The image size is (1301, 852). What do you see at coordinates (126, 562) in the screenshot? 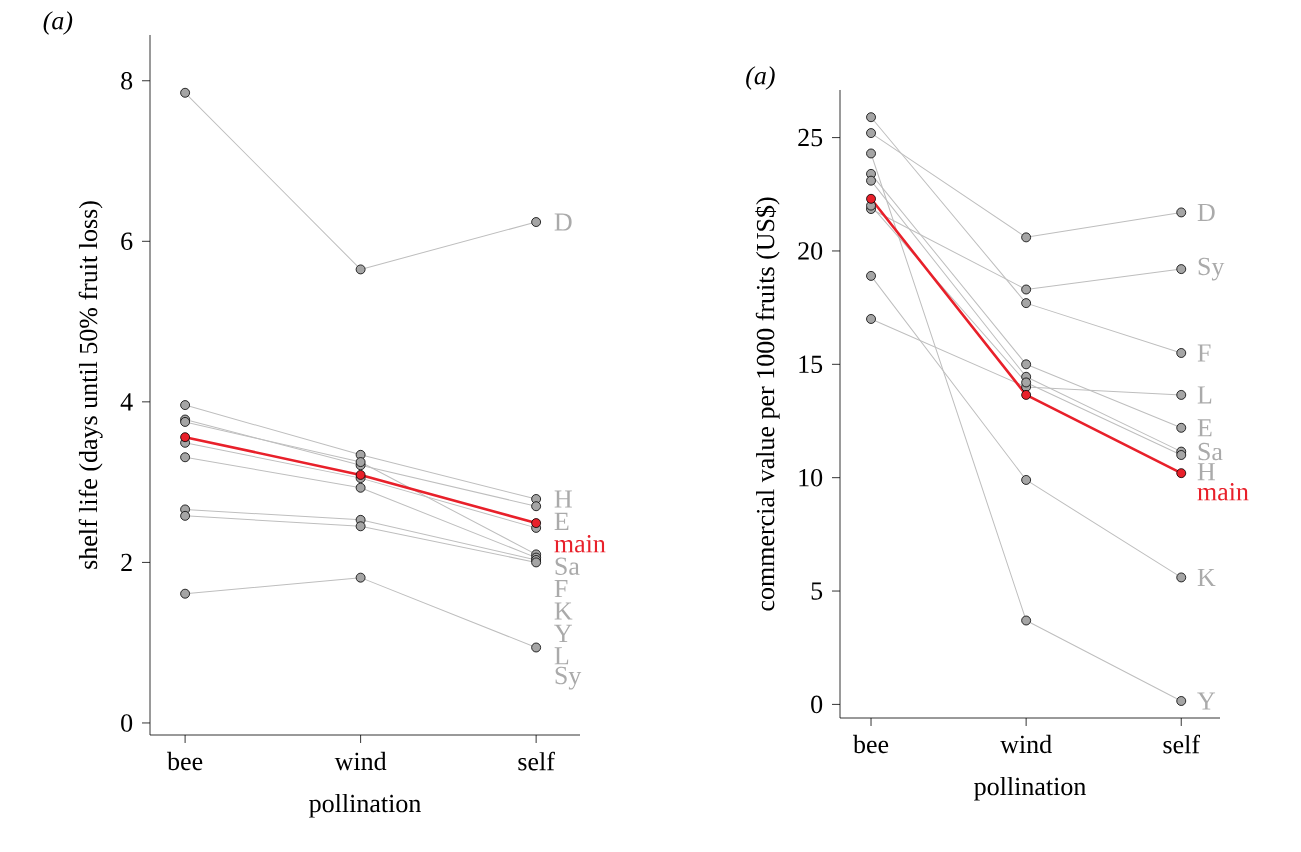
I see `y-tick-label: 2` at bounding box center [126, 562].